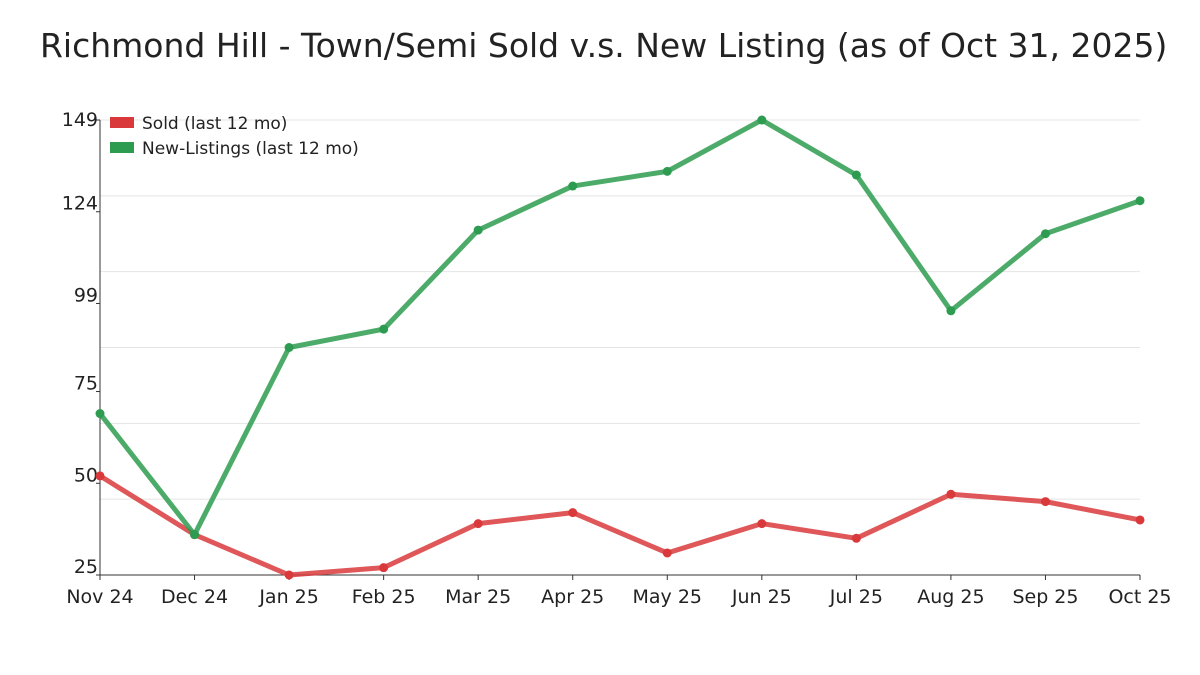 The image size is (1200, 675). I want to click on x-tick-label: Feb 25, so click(384, 597).